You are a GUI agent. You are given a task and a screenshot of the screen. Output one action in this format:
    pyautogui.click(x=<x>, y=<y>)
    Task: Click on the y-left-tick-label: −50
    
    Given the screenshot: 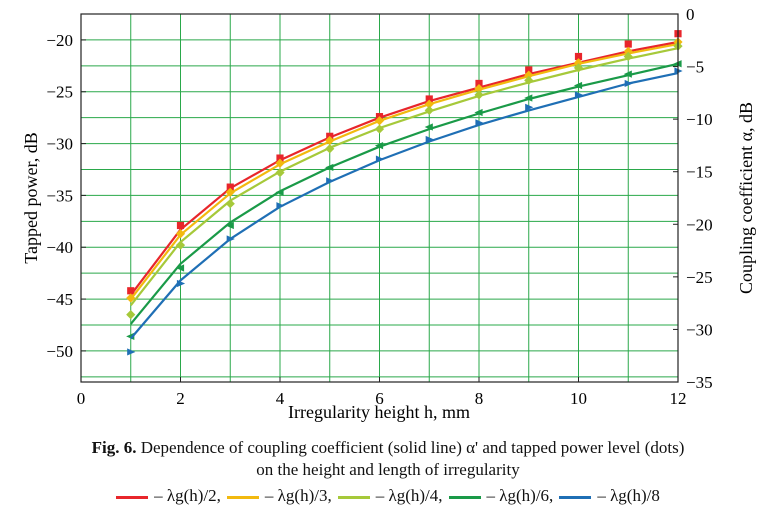 What is the action you would take?
    pyautogui.click(x=59, y=351)
    